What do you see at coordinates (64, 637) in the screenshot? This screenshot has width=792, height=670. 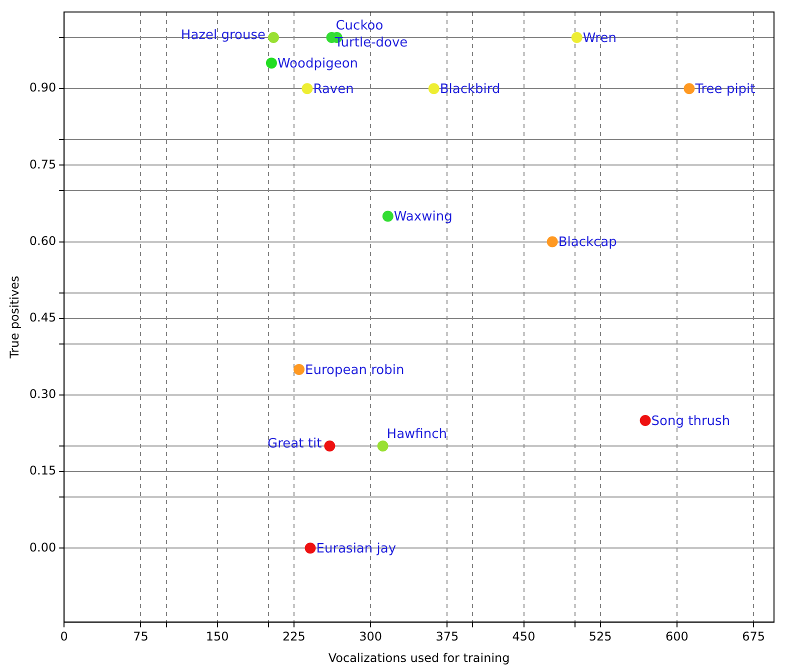 I see `x-tick-label: 0` at bounding box center [64, 637].